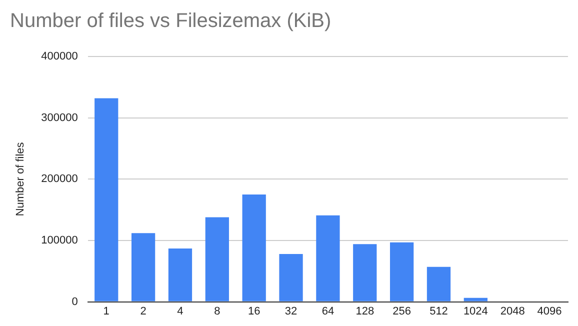  I want to click on y-axis-title: Number of files, so click(20, 179).